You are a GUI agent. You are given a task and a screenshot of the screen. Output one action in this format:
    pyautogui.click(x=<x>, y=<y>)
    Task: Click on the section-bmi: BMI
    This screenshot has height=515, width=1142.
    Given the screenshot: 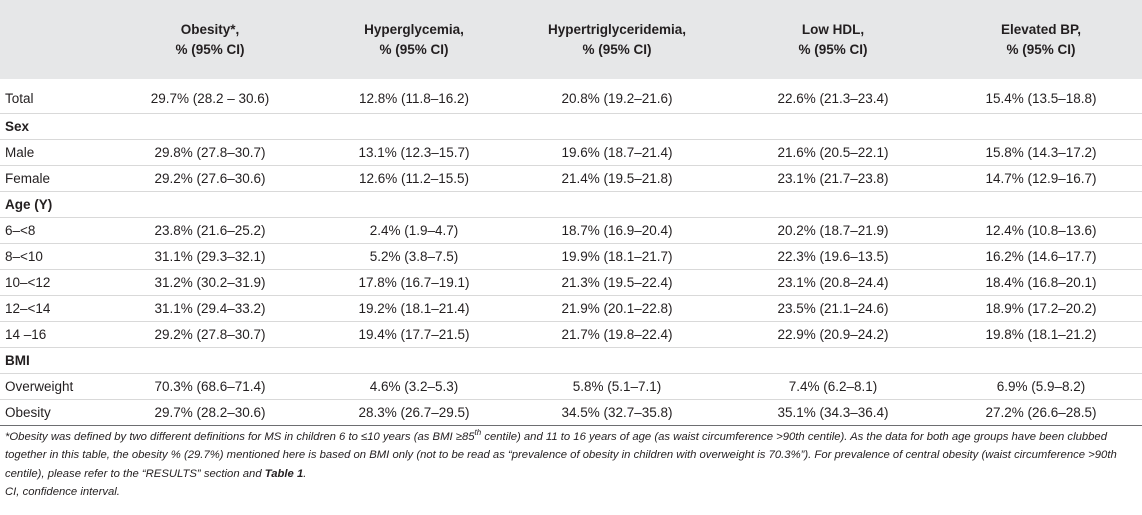 What is the action you would take?
    pyautogui.click(x=571, y=360)
    